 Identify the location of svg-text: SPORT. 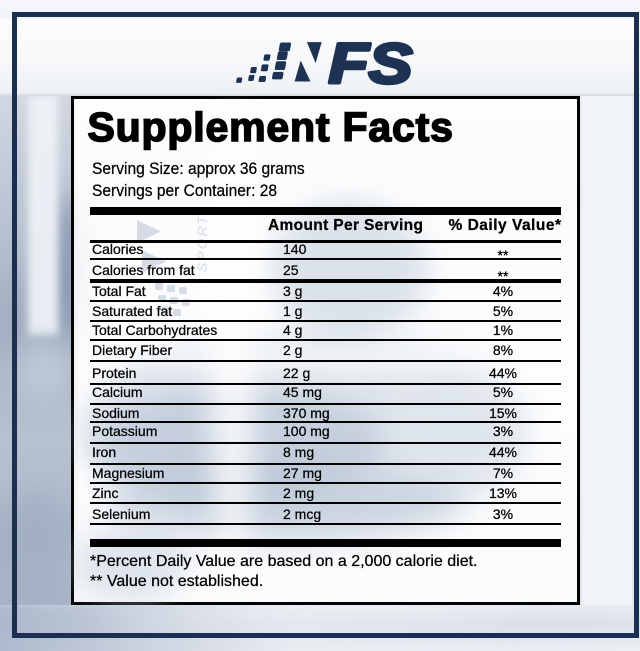
(202, 243).